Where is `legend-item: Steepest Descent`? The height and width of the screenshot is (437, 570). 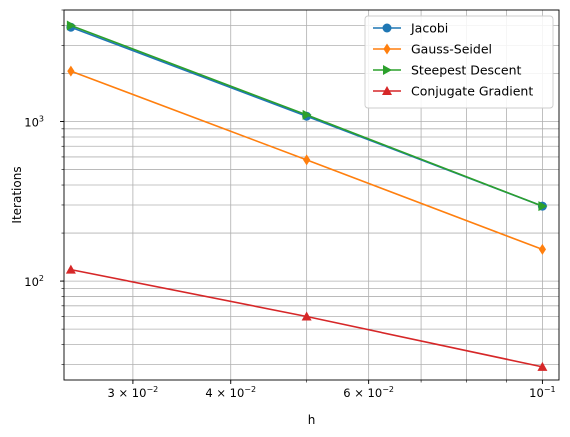 legend-item: Steepest Descent is located at coordinates (447, 70).